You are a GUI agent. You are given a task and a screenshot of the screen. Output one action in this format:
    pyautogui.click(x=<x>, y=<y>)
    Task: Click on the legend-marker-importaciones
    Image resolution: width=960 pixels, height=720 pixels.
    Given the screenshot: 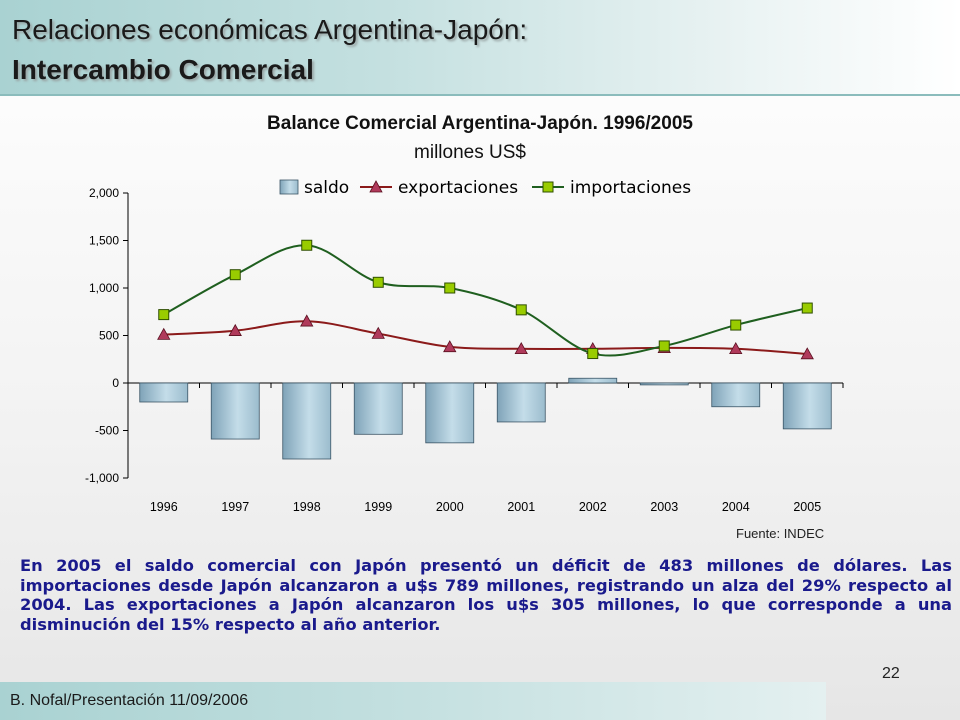 What is the action you would take?
    pyautogui.click(x=548, y=187)
    